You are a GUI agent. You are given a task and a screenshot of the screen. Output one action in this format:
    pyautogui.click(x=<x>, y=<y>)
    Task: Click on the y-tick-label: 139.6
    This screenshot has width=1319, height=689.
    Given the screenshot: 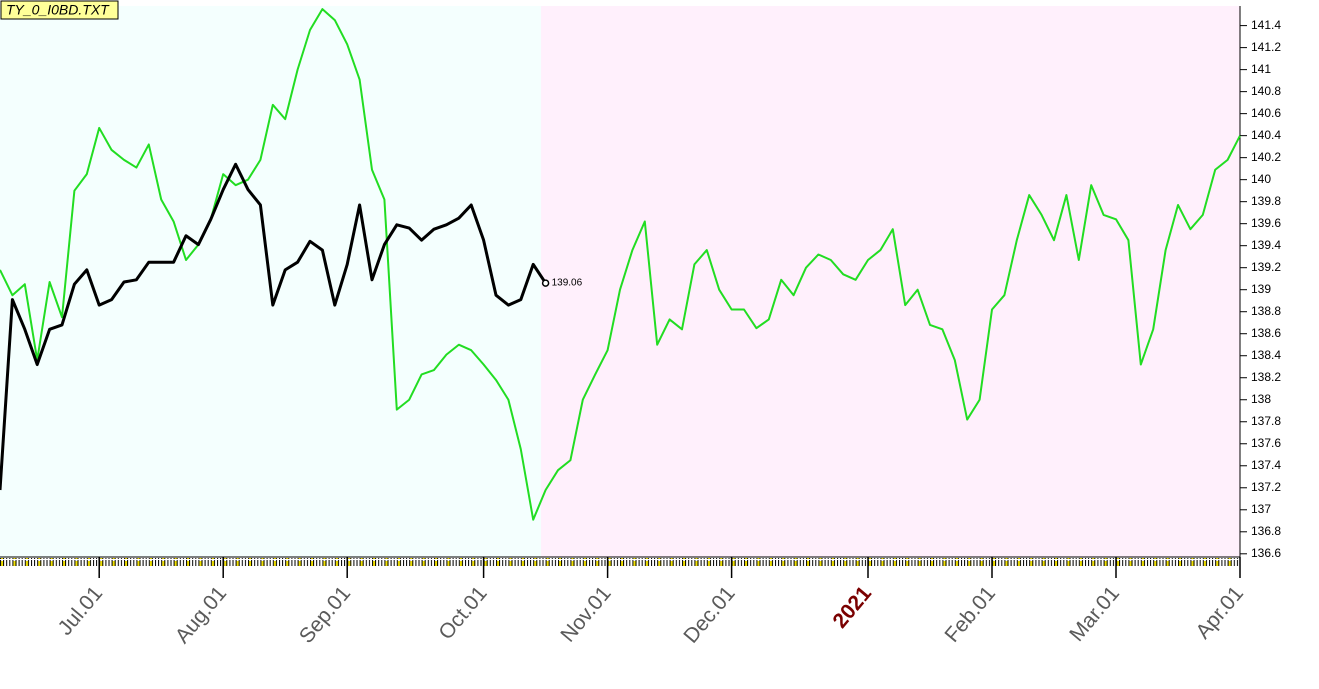 What is the action you would take?
    pyautogui.click(x=1266, y=223)
    